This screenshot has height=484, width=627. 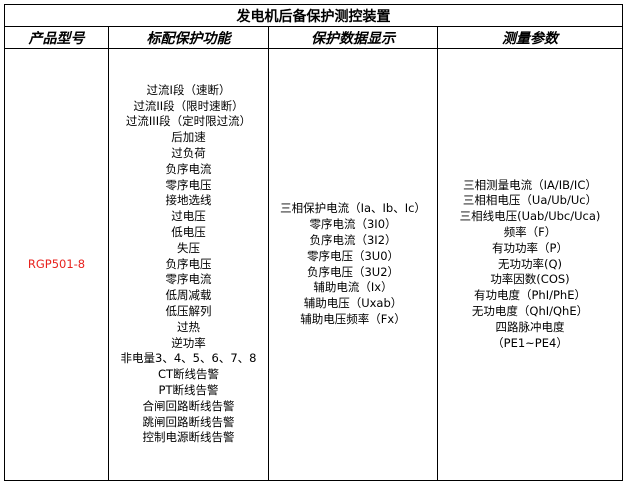 What do you see at coordinates (530, 200) in the screenshot?
I see `measurement-item: 三相相电压（Ua/Ub/Uc）` at bounding box center [530, 200].